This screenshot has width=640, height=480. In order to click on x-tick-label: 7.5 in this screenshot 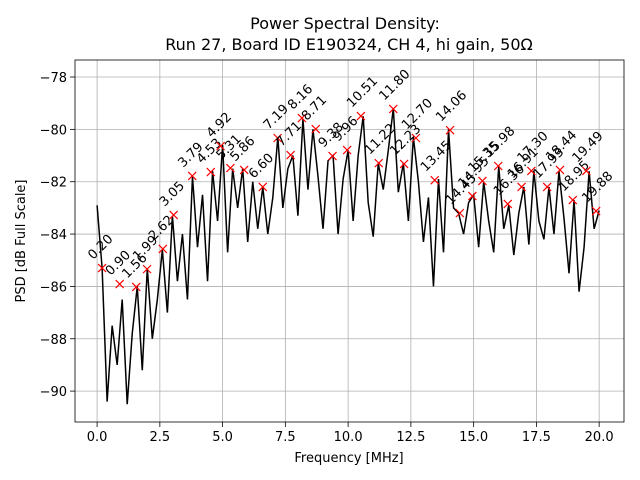, I will do `click(285, 437)`.